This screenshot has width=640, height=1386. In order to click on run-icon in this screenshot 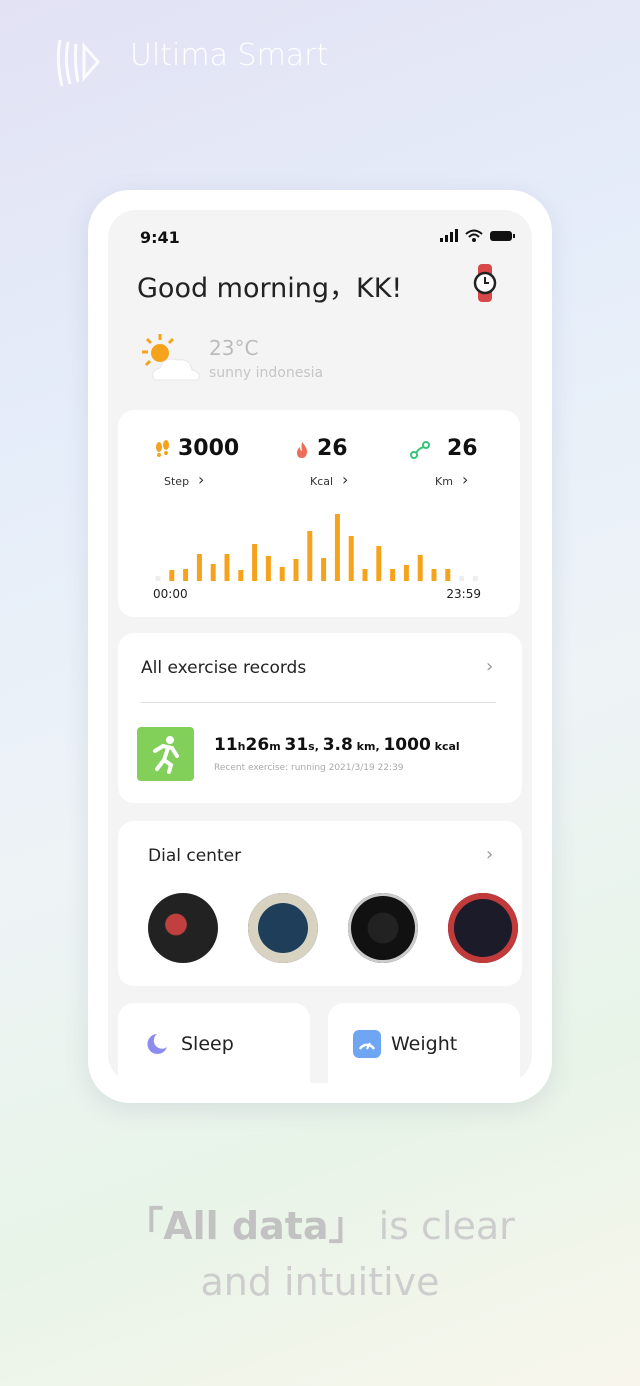, I will do `click(165, 754)`.